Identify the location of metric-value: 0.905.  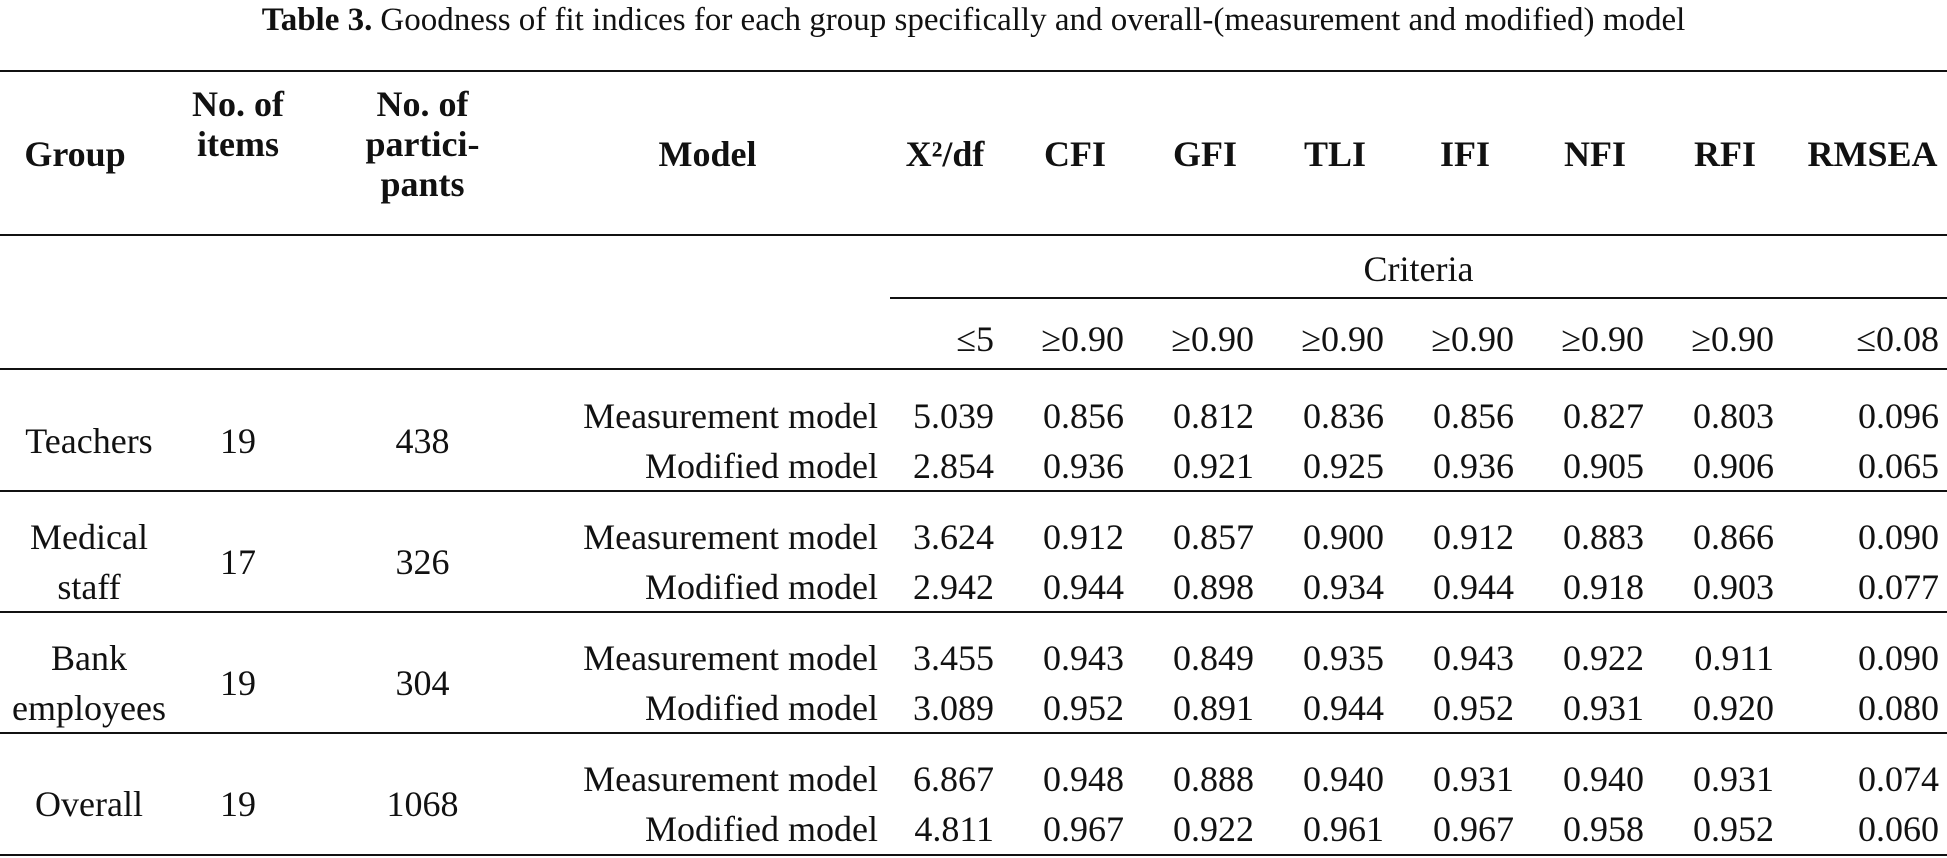
(1603, 466).